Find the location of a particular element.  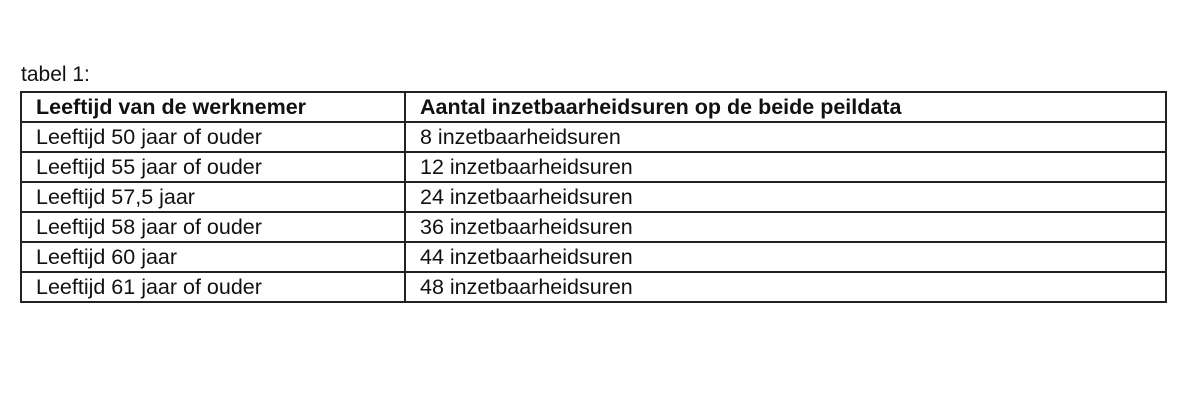

age-cell: Leeftijd 58 jaar of ouder is located at coordinates (213, 227).